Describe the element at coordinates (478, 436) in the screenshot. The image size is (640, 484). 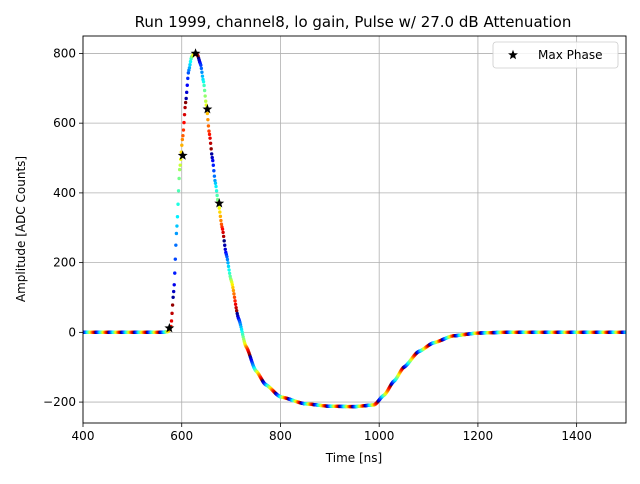
I see `x-tick-label: 1200` at that location.